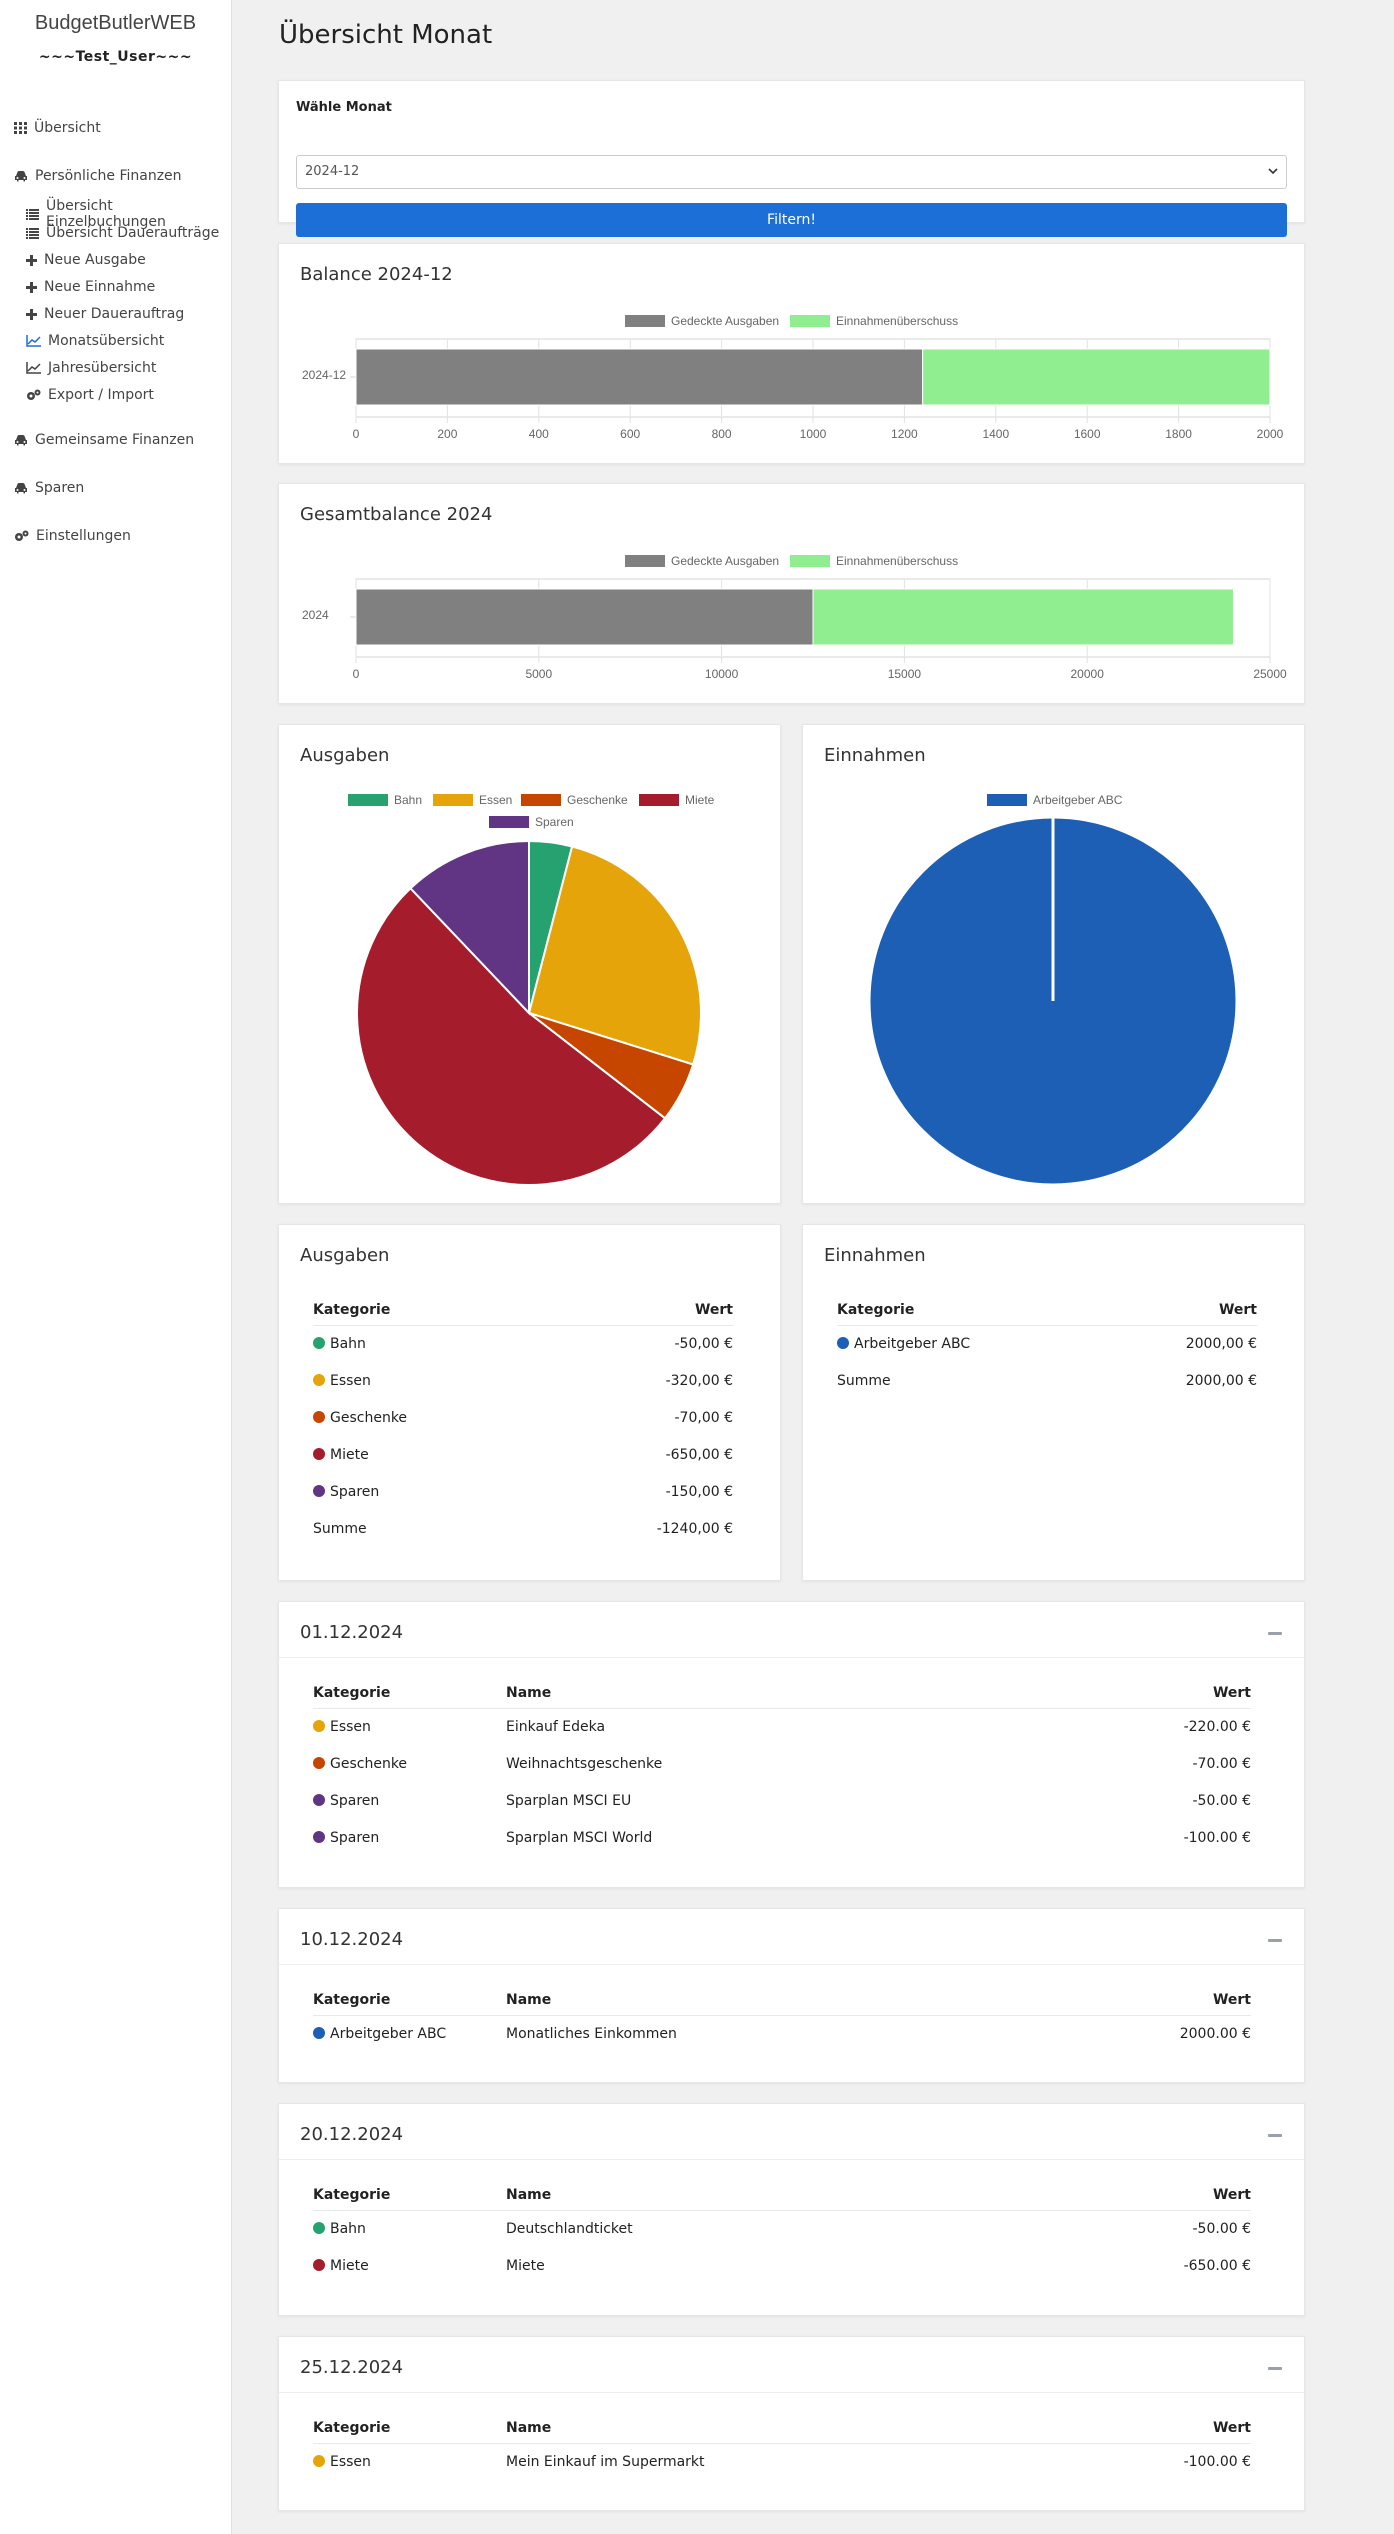 The height and width of the screenshot is (2534, 1394). What do you see at coordinates (352, 2367) in the screenshot?
I see `day-date: 25.12.2024` at bounding box center [352, 2367].